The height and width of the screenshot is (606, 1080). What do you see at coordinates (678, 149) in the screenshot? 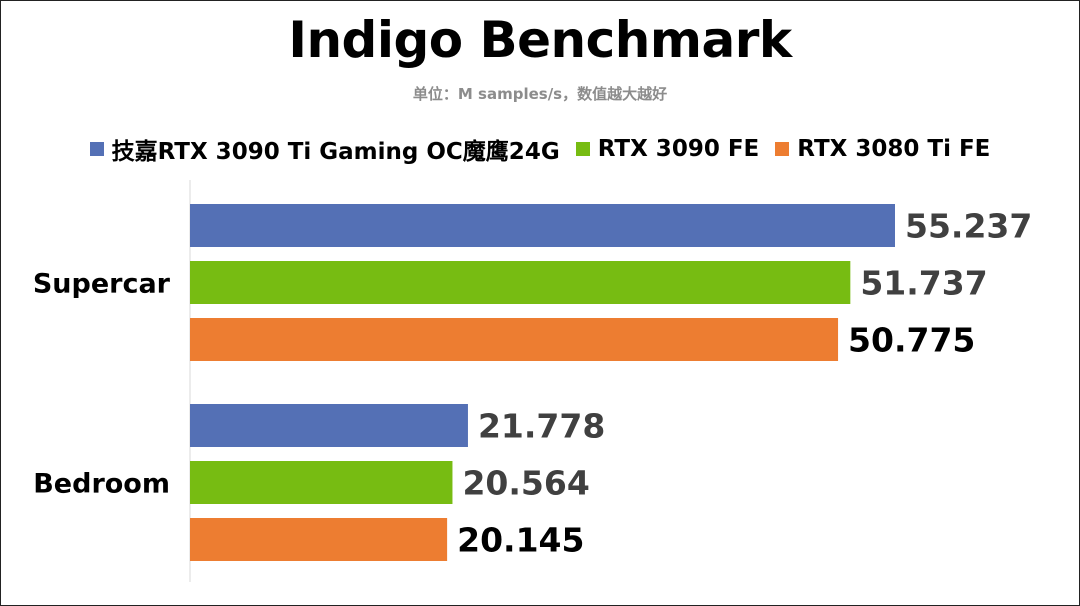
I see `legend-label-series-2: RTX 3090 FE` at bounding box center [678, 149].